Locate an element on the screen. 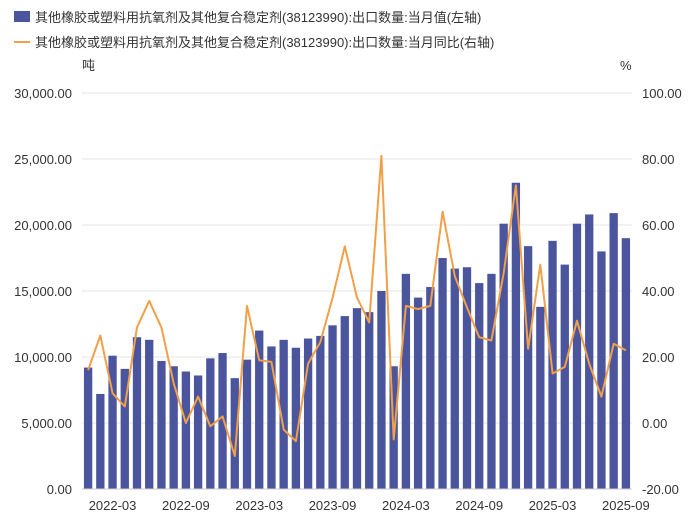  left-tick-label: 20,000.00 is located at coordinates (43, 225).